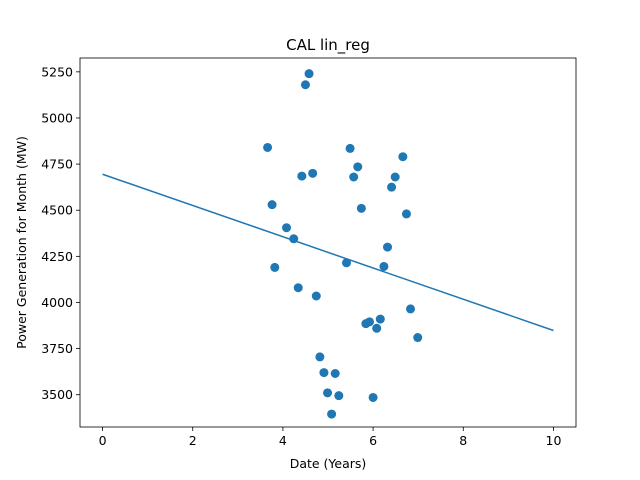 The image size is (640, 480). Describe the element at coordinates (57, 164) in the screenshot. I see `y-tick-label: 4750` at that location.